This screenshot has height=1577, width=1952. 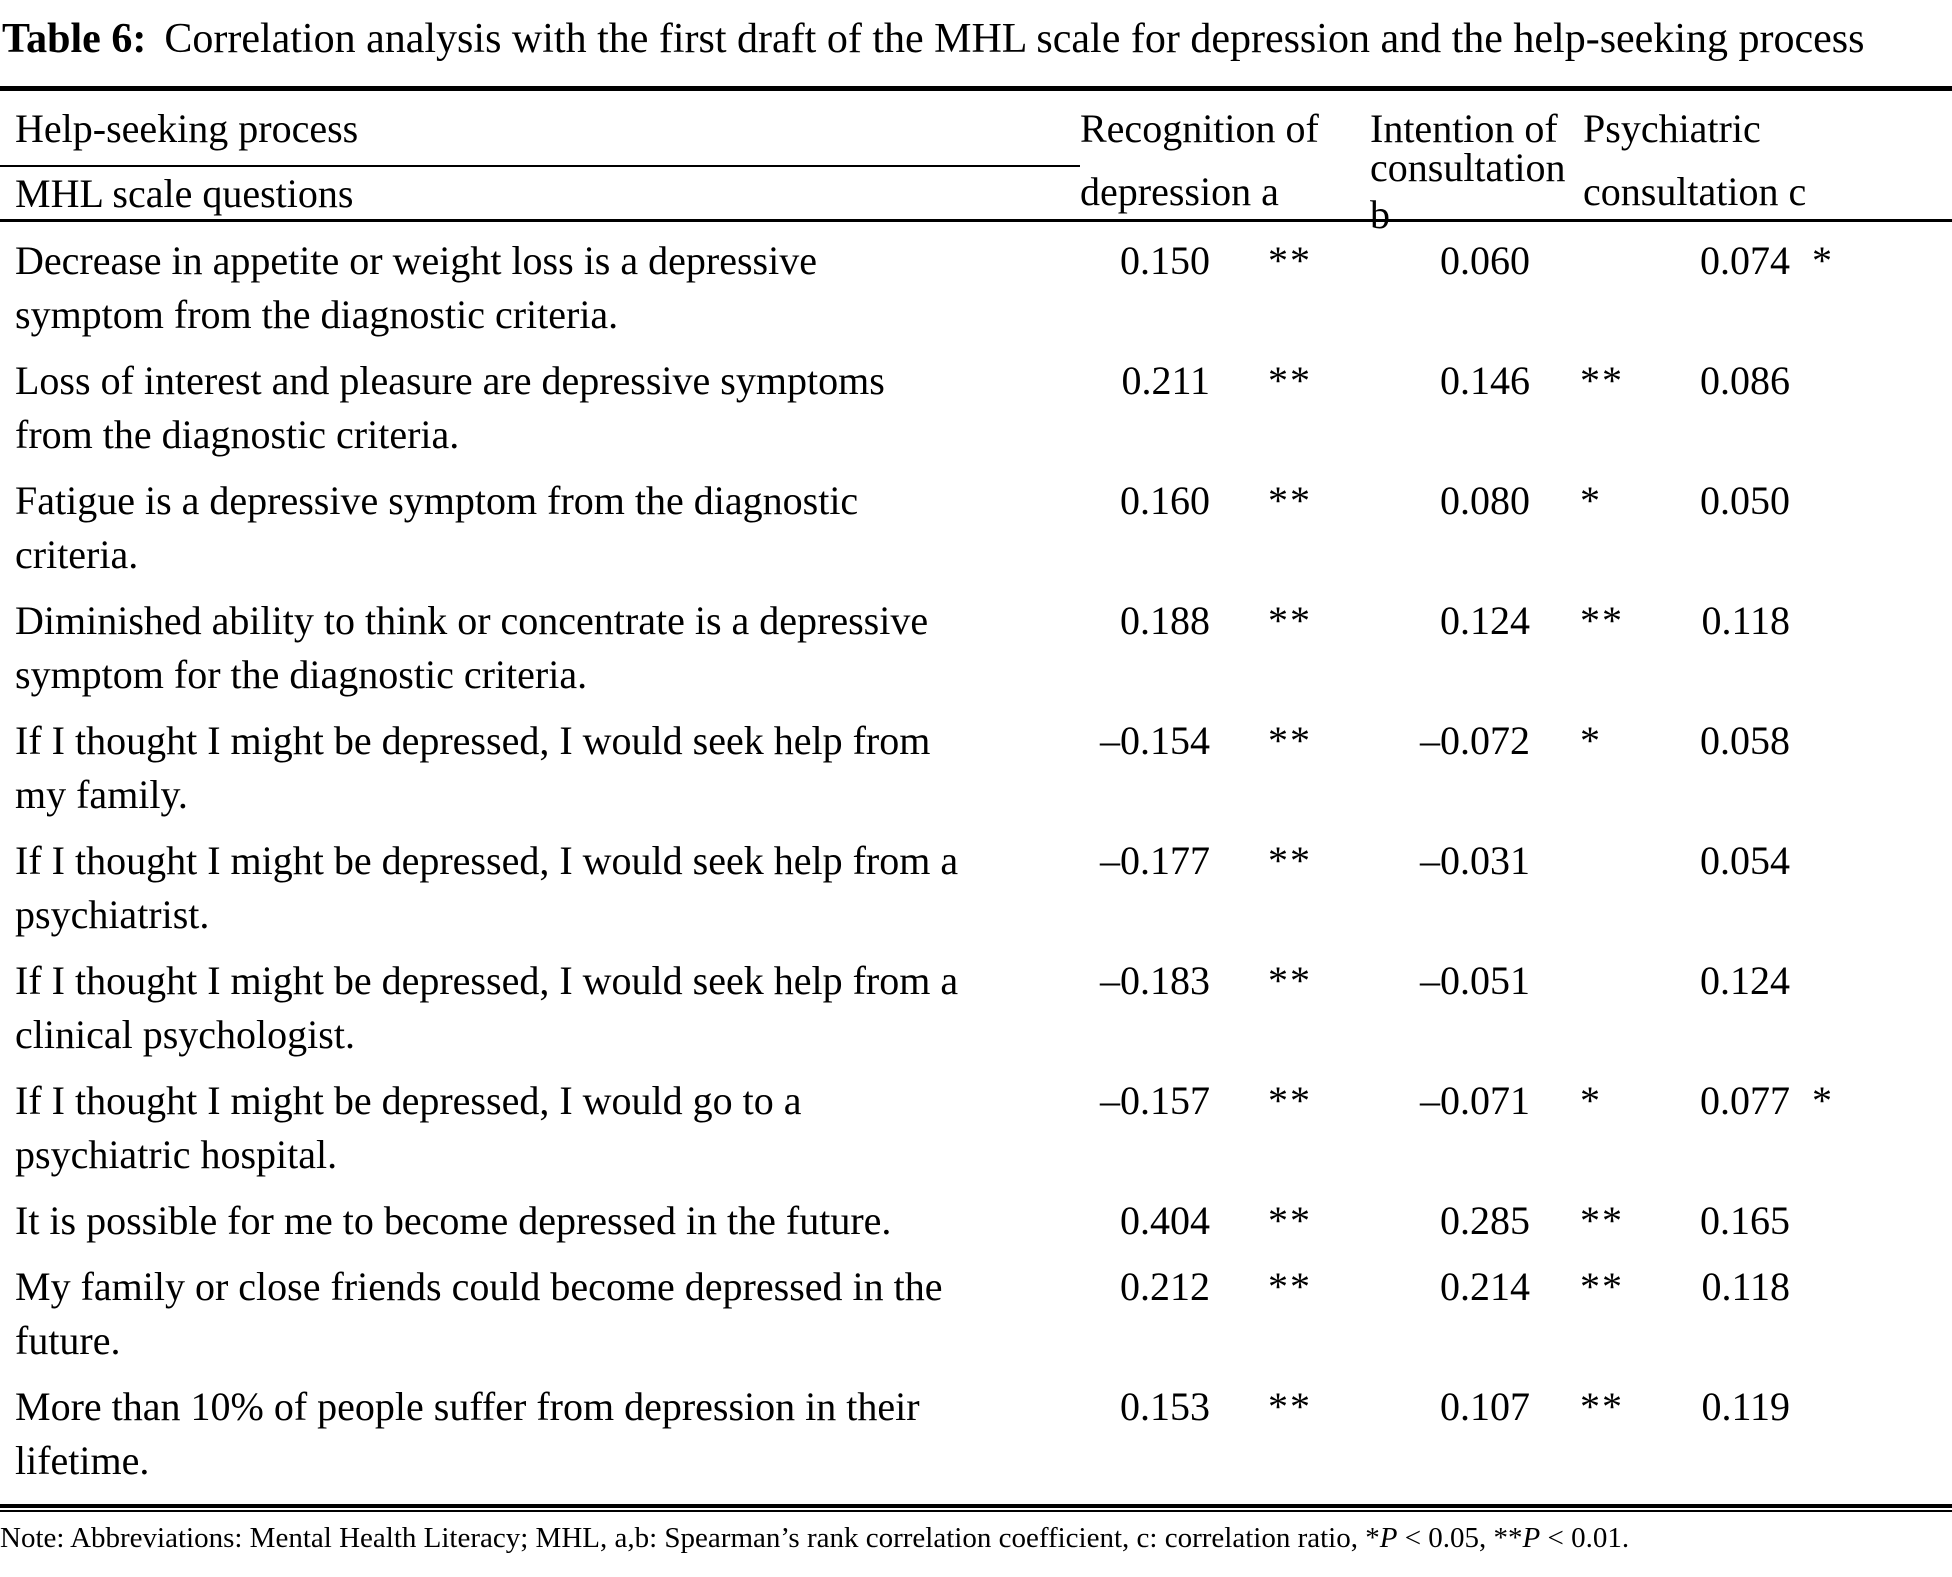 What do you see at coordinates (1485, 1406) in the screenshot?
I see `intention-value: 0.107` at bounding box center [1485, 1406].